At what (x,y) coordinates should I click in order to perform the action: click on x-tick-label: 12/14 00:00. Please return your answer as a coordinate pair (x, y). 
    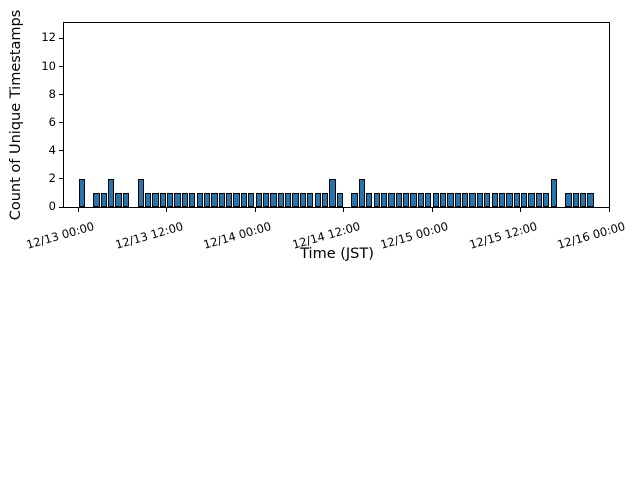
    Looking at the image, I should click on (237, 235).